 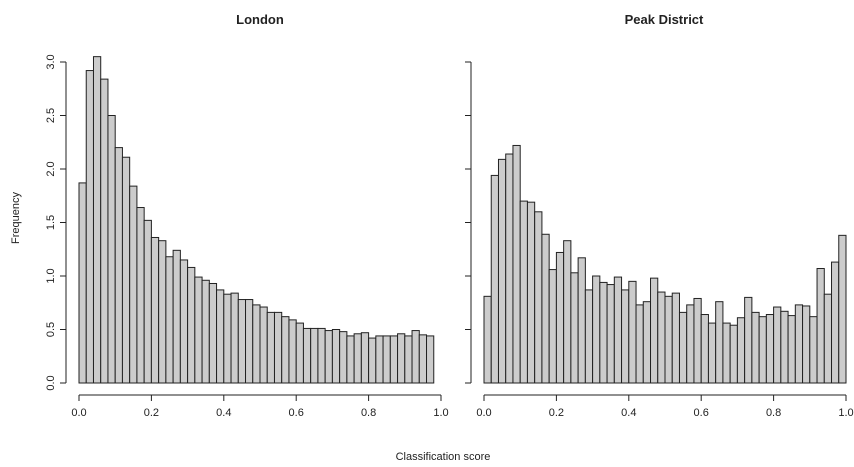 What do you see at coordinates (16, 218) in the screenshot?
I see `y-axis-label: Frequency` at bounding box center [16, 218].